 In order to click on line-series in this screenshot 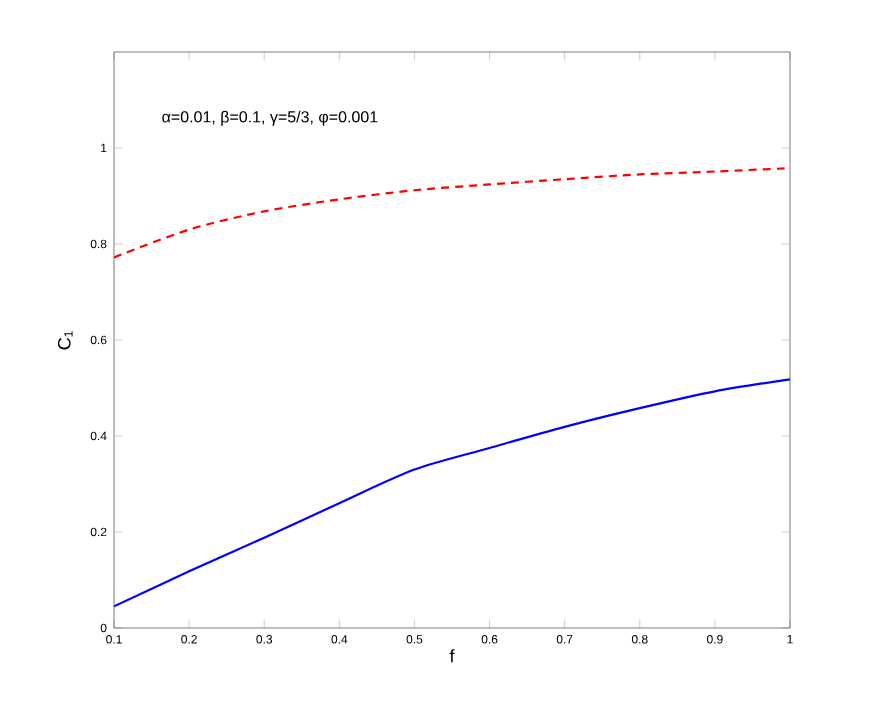, I will do `click(452, 213)`.